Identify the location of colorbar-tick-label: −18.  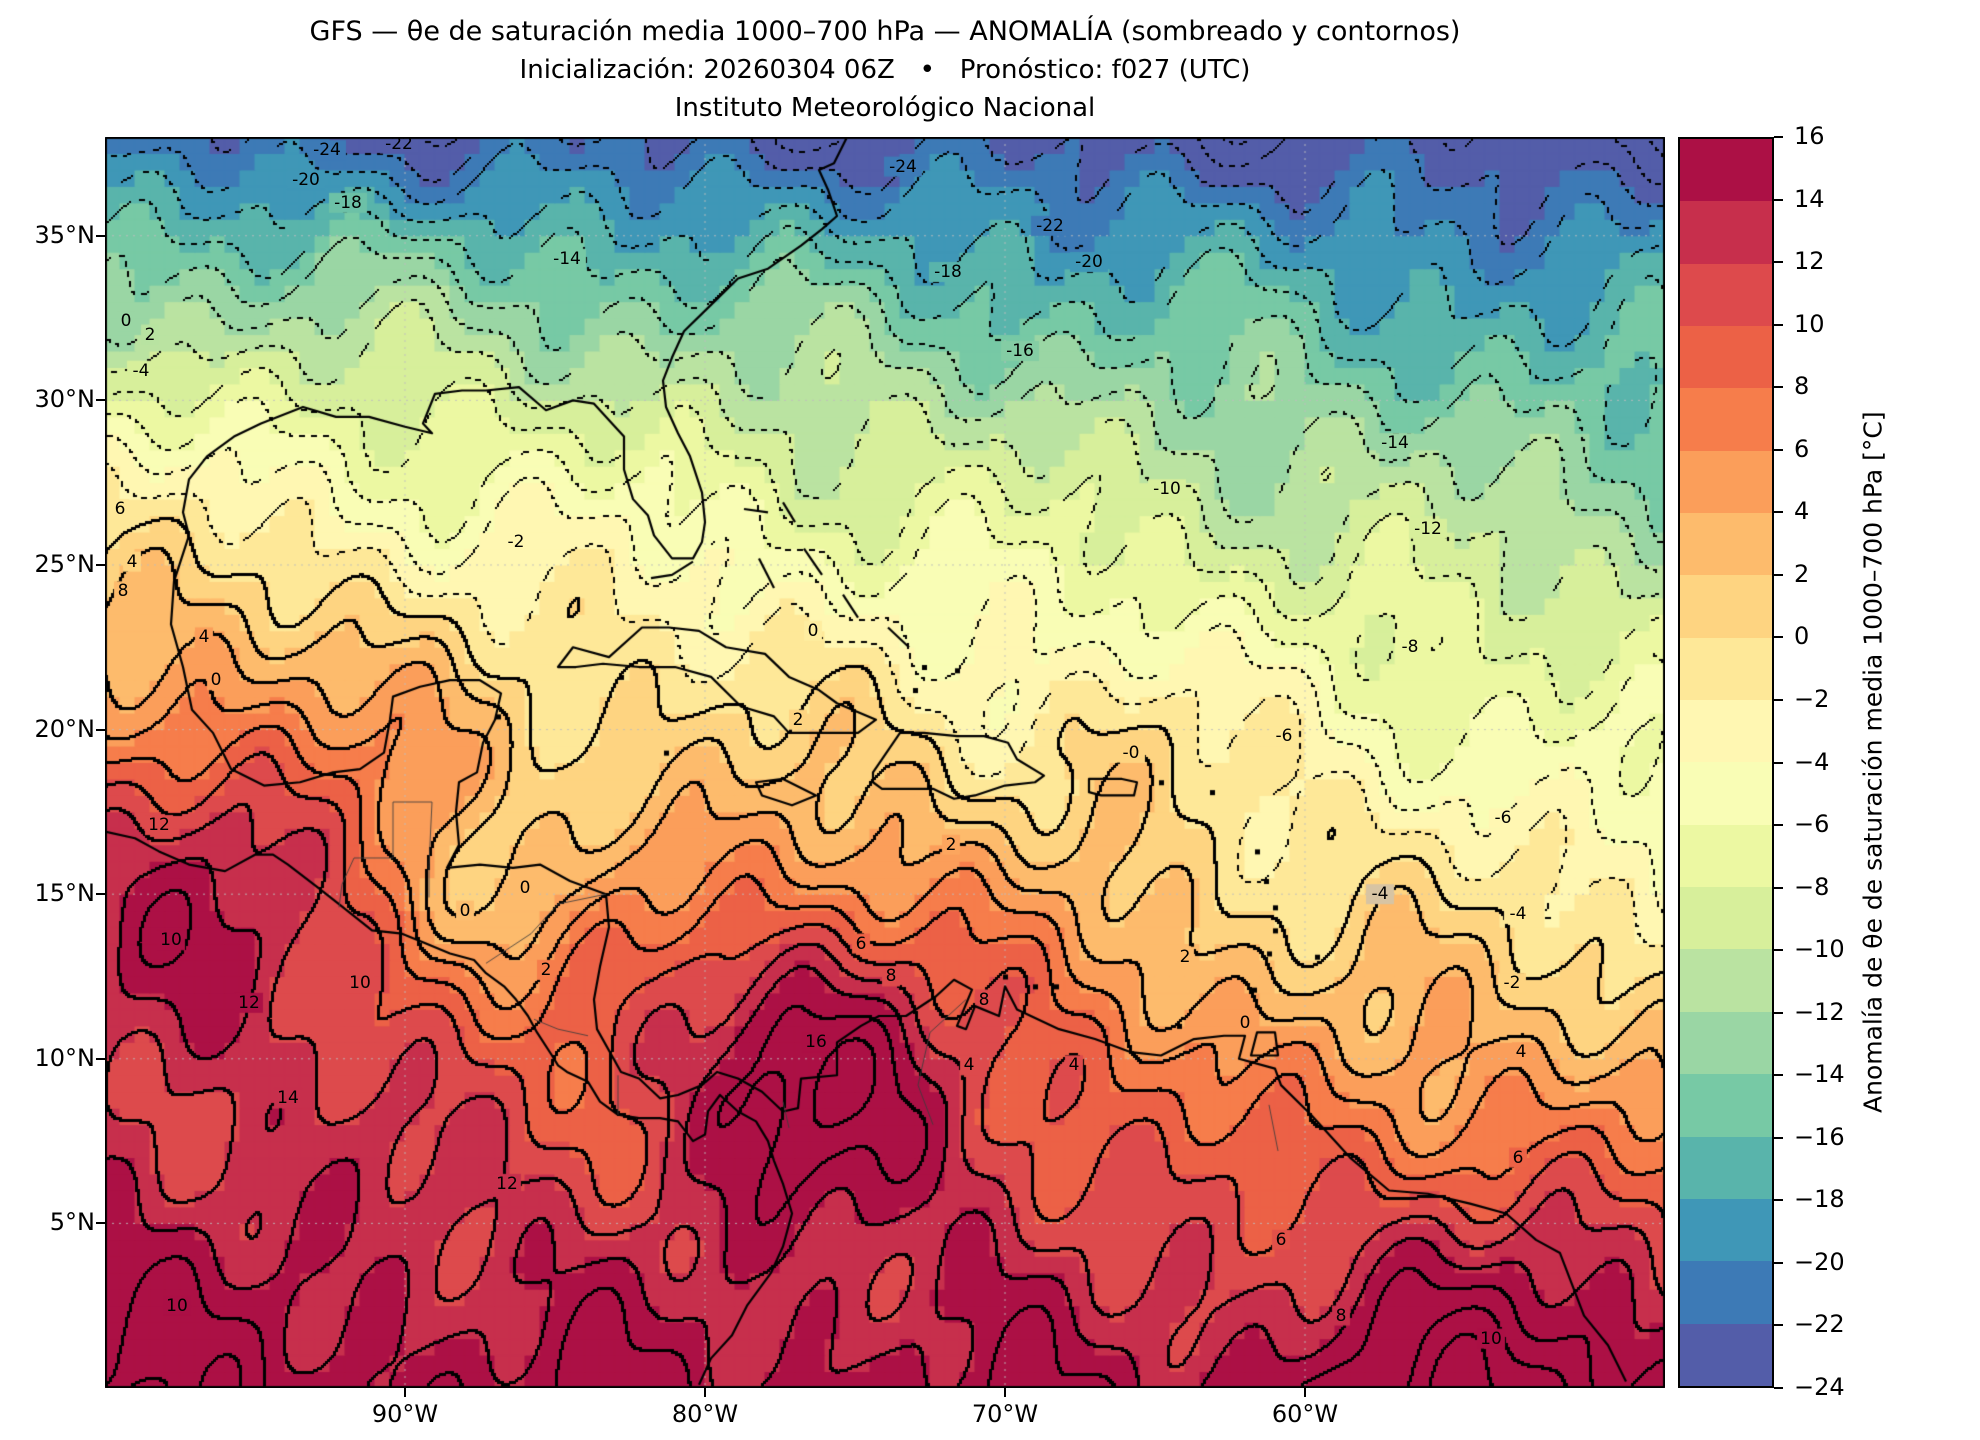
(1819, 1199).